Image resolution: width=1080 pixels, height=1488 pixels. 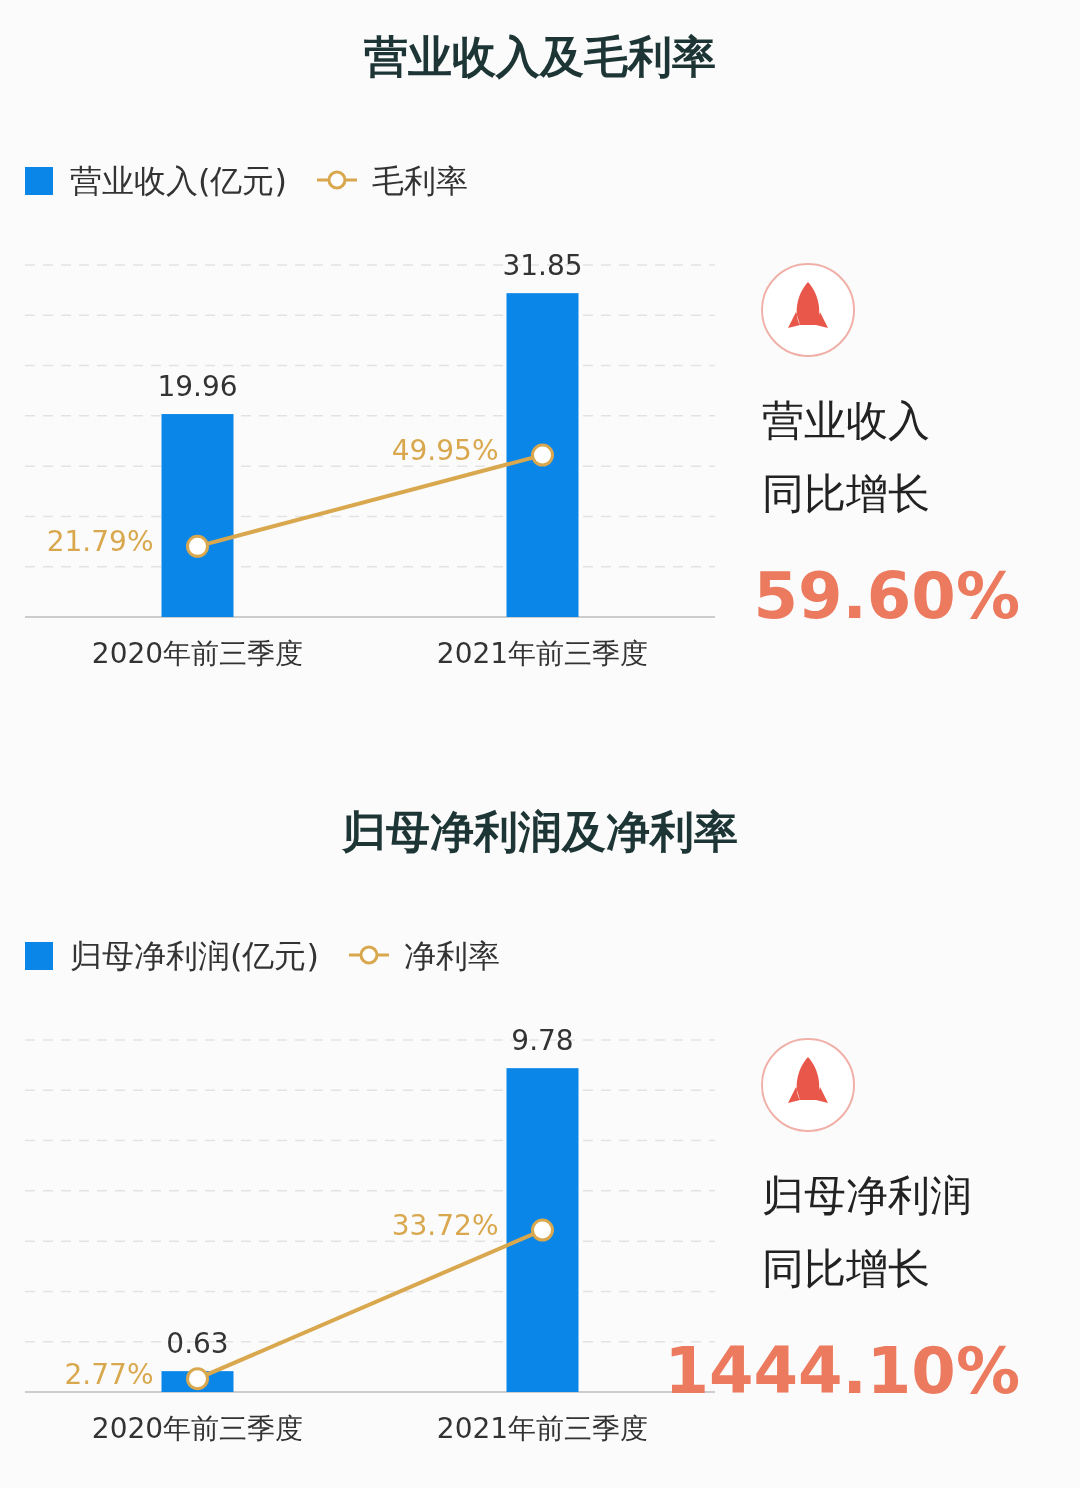 What do you see at coordinates (451, 956) in the screenshot?
I see `legend-label: 净利率` at bounding box center [451, 956].